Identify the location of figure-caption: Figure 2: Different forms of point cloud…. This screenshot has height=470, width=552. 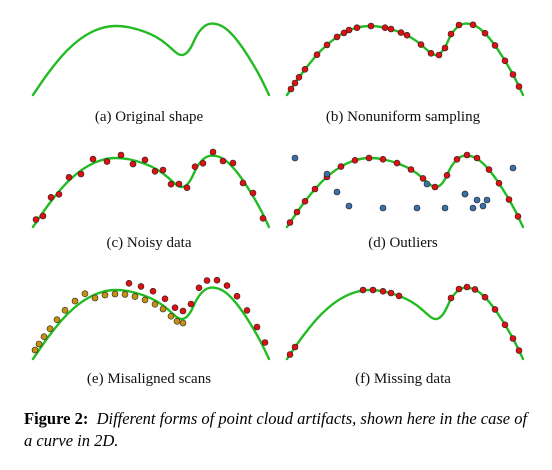
(279, 430).